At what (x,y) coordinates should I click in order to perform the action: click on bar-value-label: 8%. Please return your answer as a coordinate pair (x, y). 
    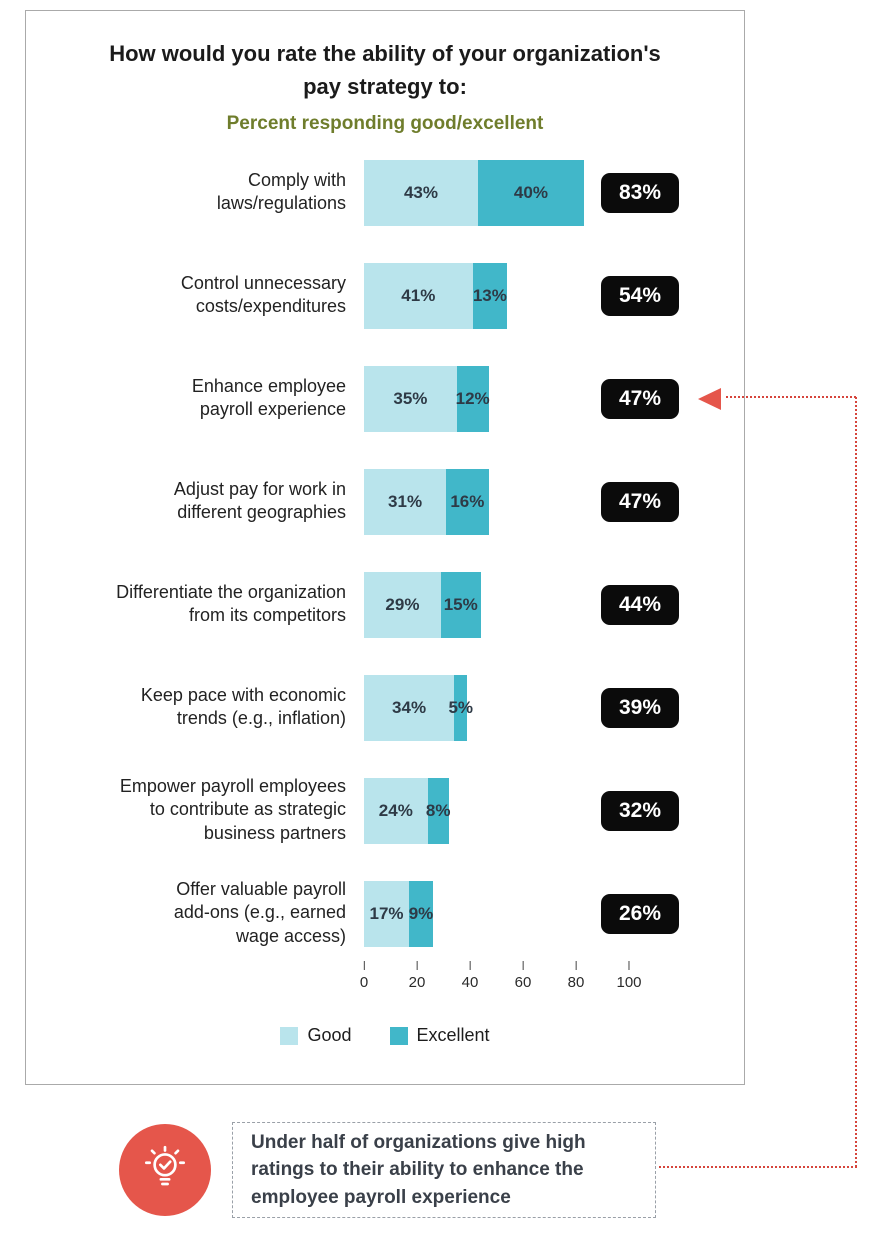
    Looking at the image, I should click on (438, 810).